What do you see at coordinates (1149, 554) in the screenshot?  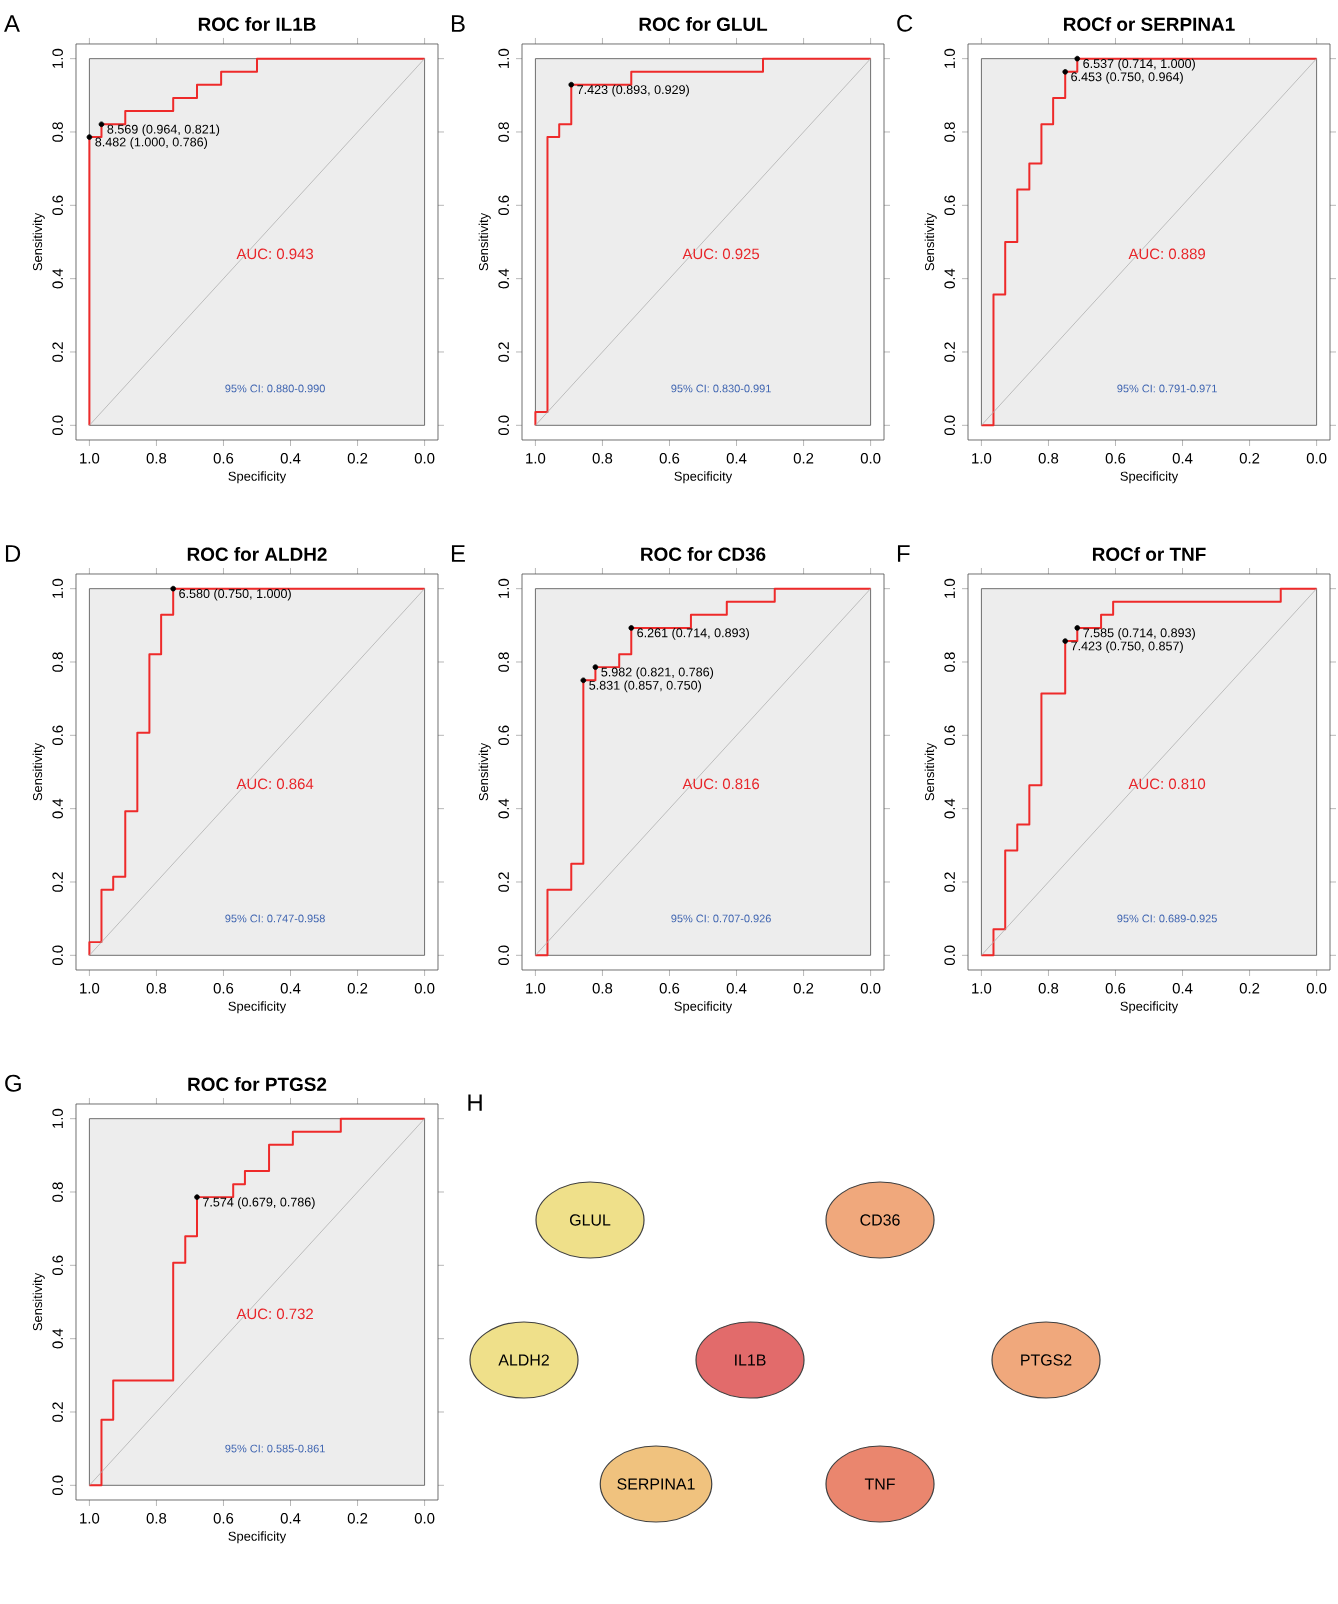 I see `chart-title: ROCf or TNF` at bounding box center [1149, 554].